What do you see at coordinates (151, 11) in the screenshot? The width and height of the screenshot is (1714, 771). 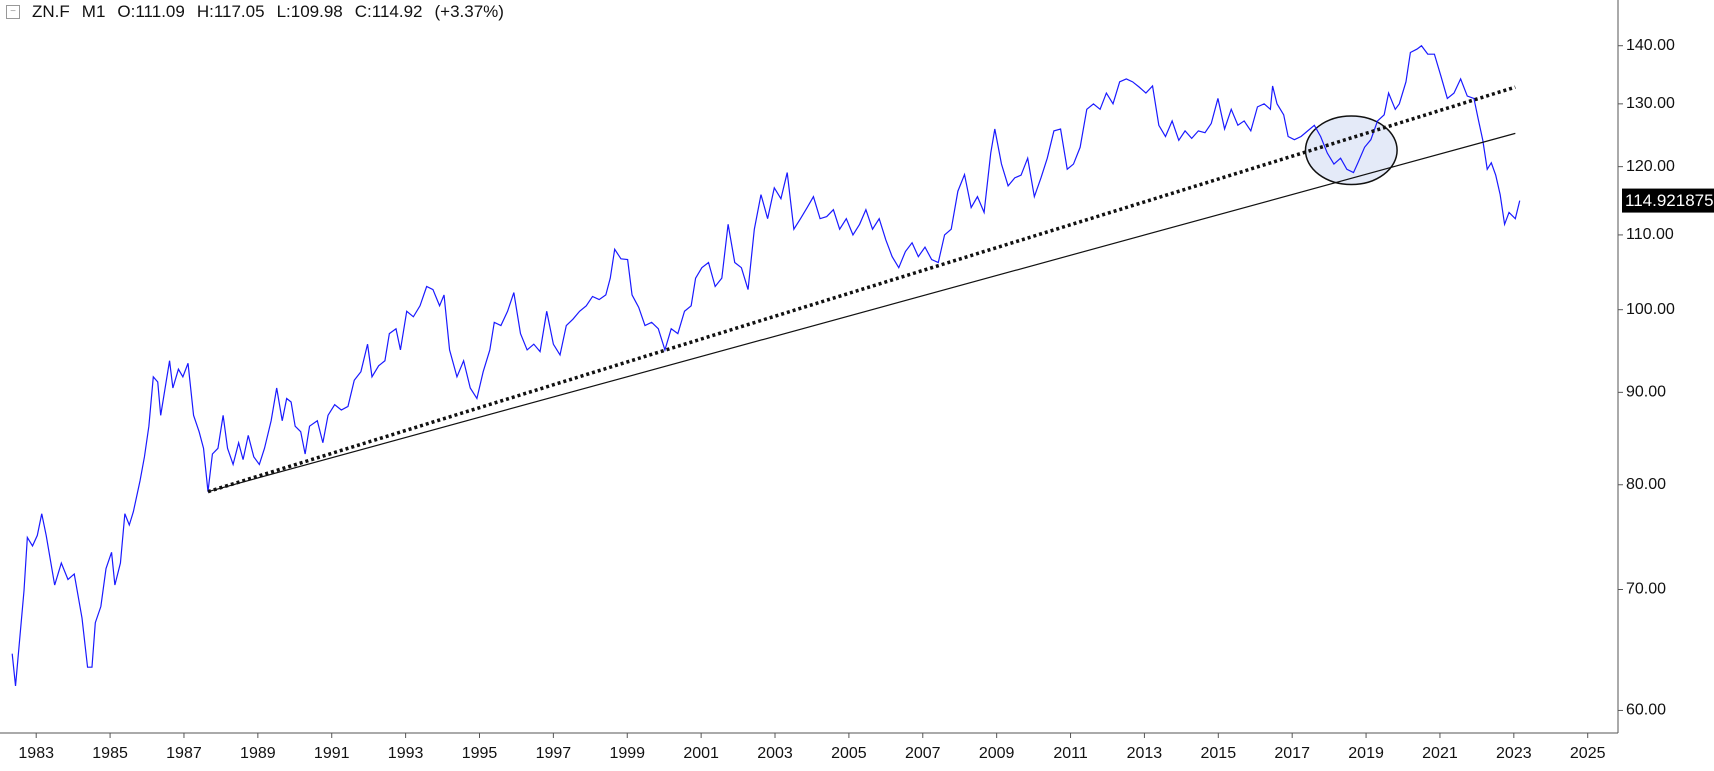 I see `ohlc-open: O:111.09` at bounding box center [151, 11].